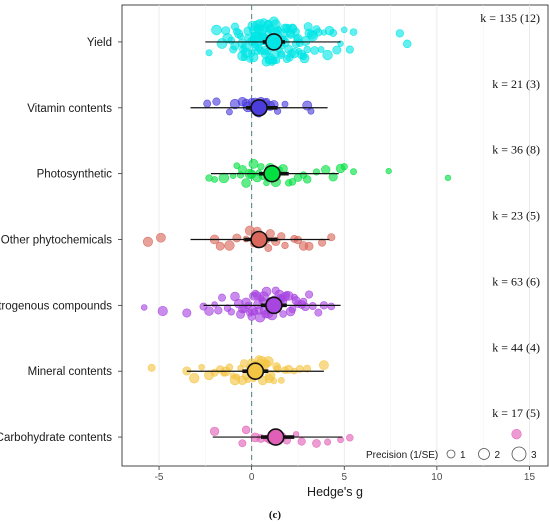 Image resolution: width=550 pixels, height=524 pixels. I want to click on x-axis: -5 0 5 10 15, so click(345, 474).